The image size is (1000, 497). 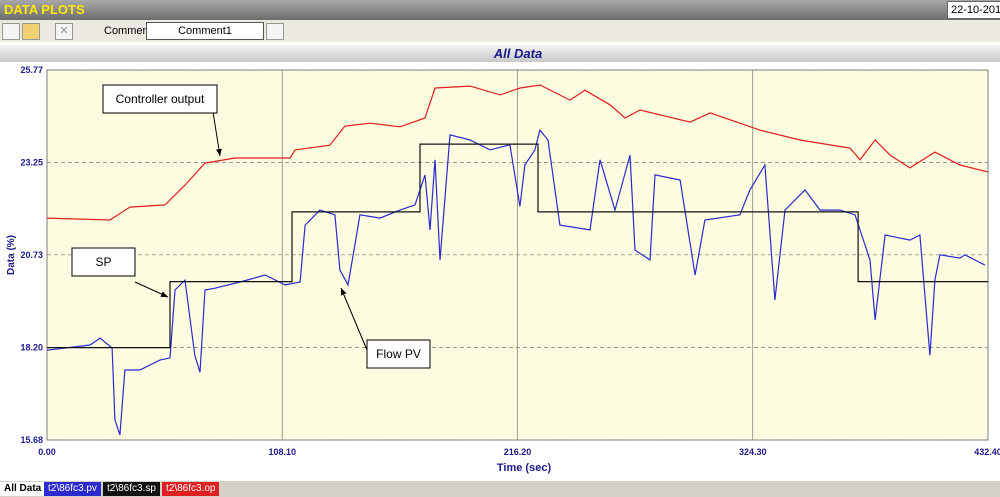 What do you see at coordinates (500, 10) in the screenshot?
I see `title-bar: DATA PLOTS 22-10-2014` at bounding box center [500, 10].